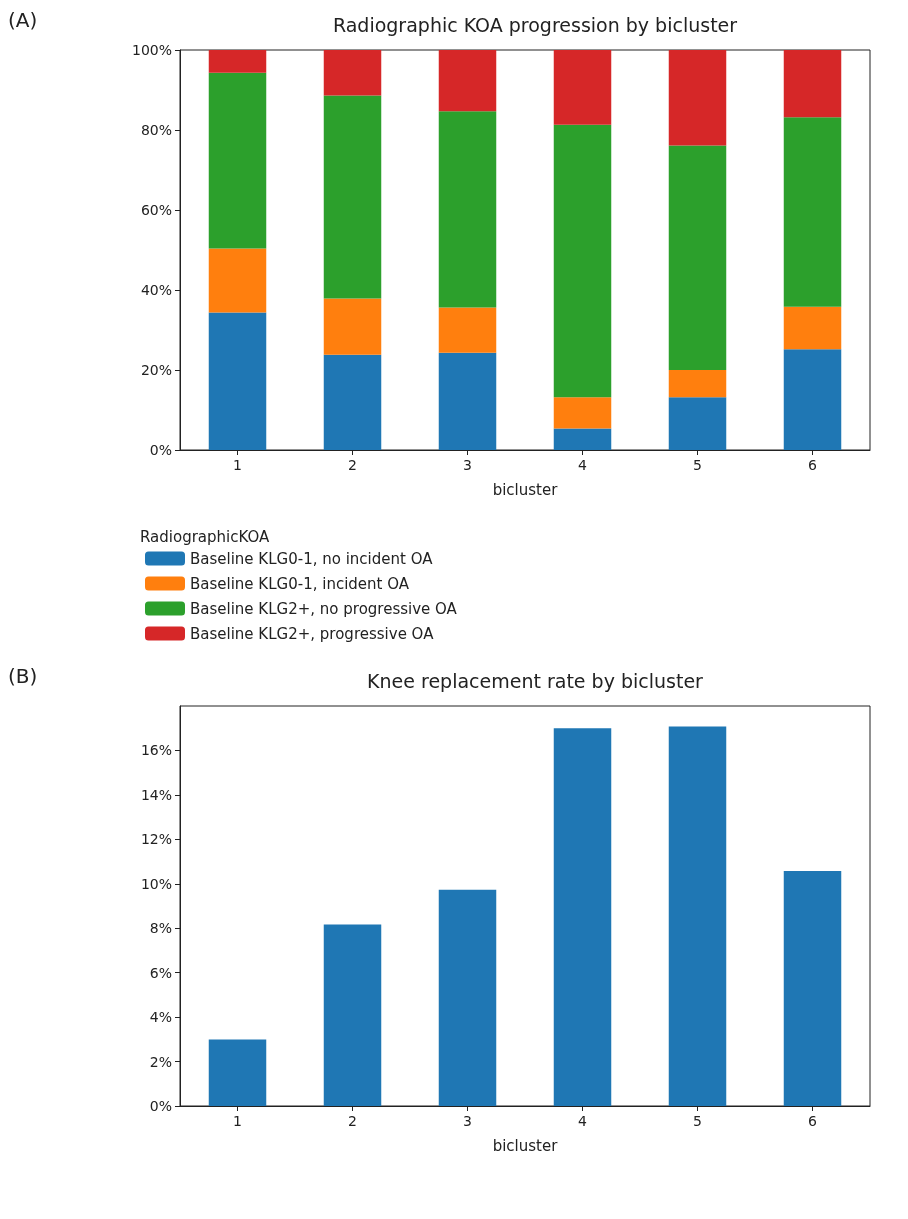  Describe the element at coordinates (160, 1017) in the screenshot. I see `y-tick-label: 4%` at that location.